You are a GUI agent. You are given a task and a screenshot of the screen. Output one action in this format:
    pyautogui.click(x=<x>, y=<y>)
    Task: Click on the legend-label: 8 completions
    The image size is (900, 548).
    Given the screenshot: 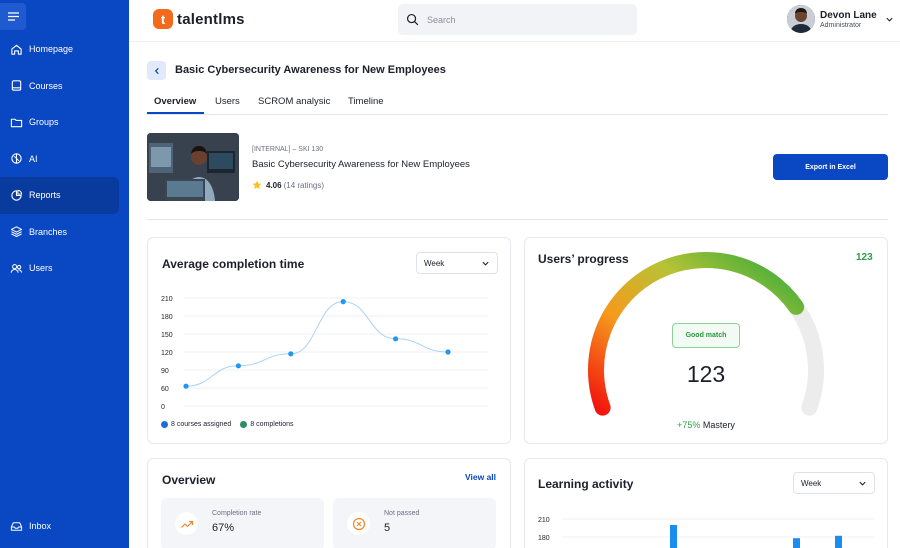 What is the action you would take?
    pyautogui.click(x=272, y=424)
    